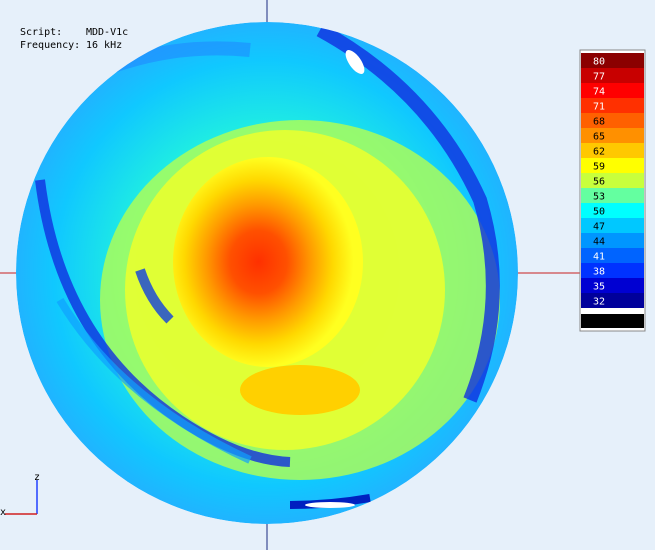  I want to click on colorbar-label: 59, so click(599, 167).